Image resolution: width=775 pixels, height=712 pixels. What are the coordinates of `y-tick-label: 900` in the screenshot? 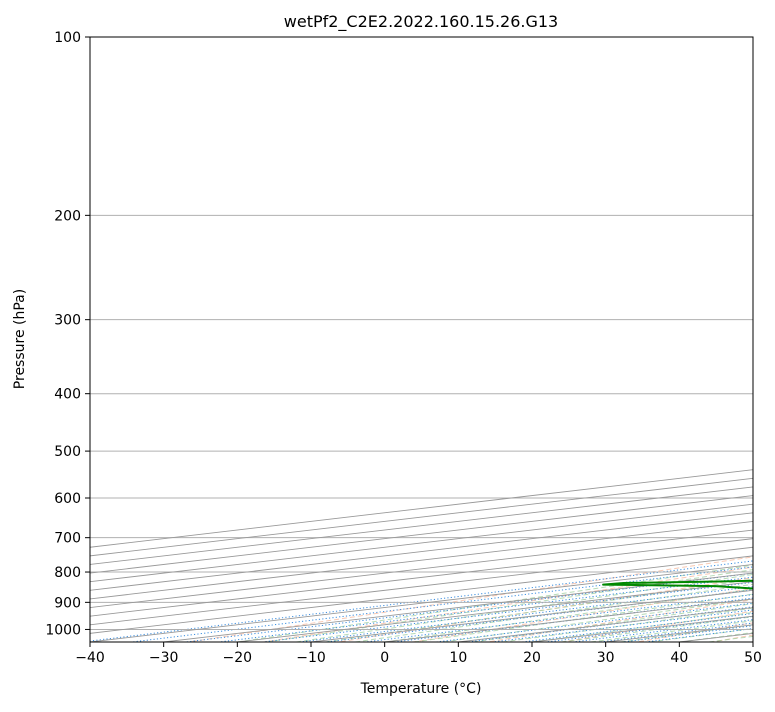 It's located at (67, 603).